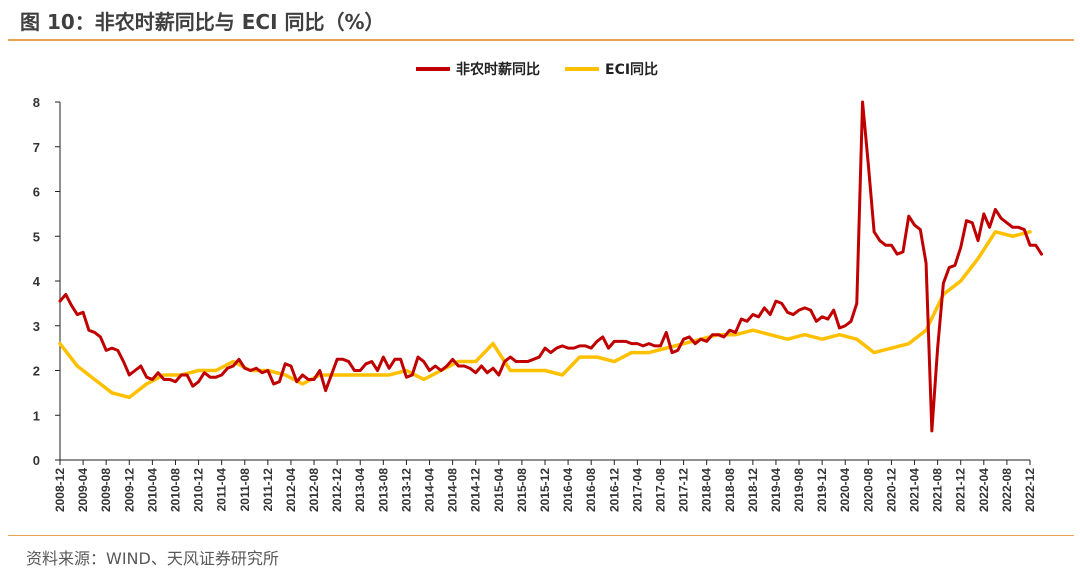  I want to click on x-tick-label: 2009-08, so click(106, 490).